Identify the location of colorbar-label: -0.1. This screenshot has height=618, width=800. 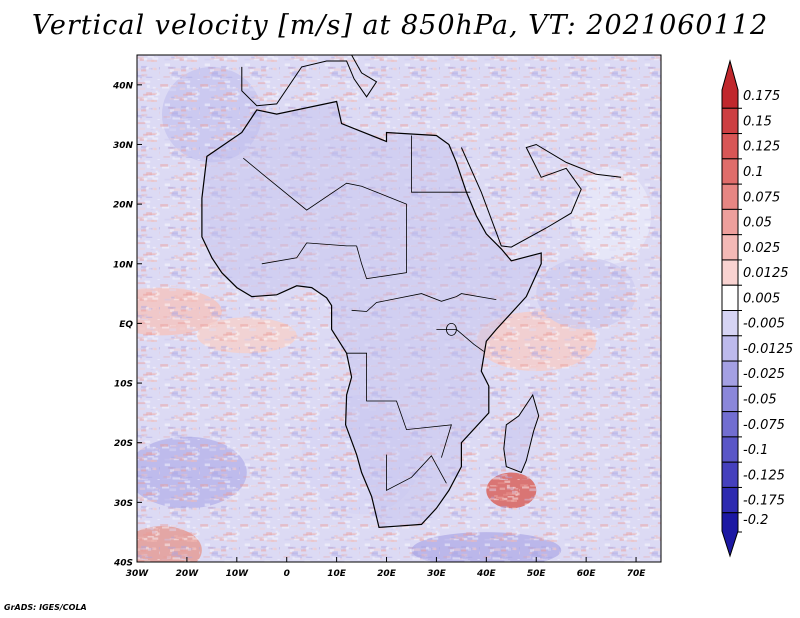
(755, 450).